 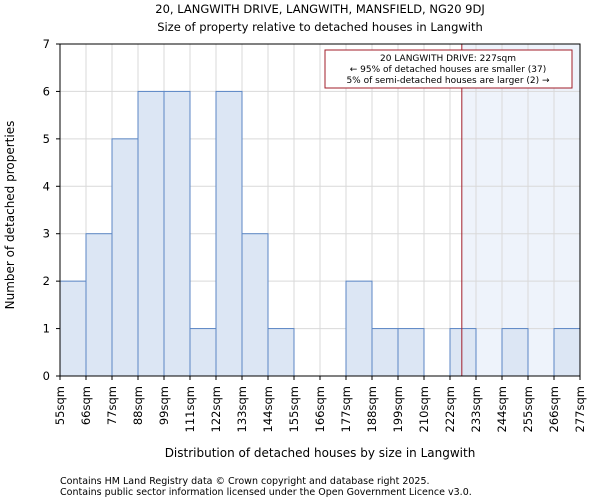 I want to click on bar-244sqm, so click(x=515, y=352).